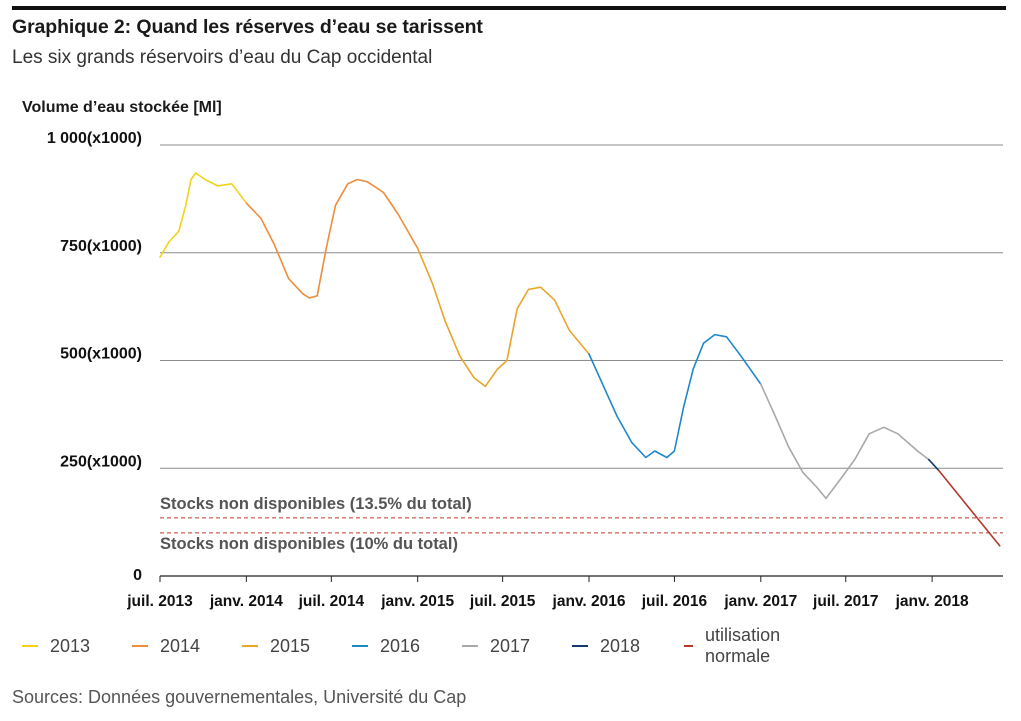  Describe the element at coordinates (332, 238) in the screenshot. I see `series-line-2014` at that location.